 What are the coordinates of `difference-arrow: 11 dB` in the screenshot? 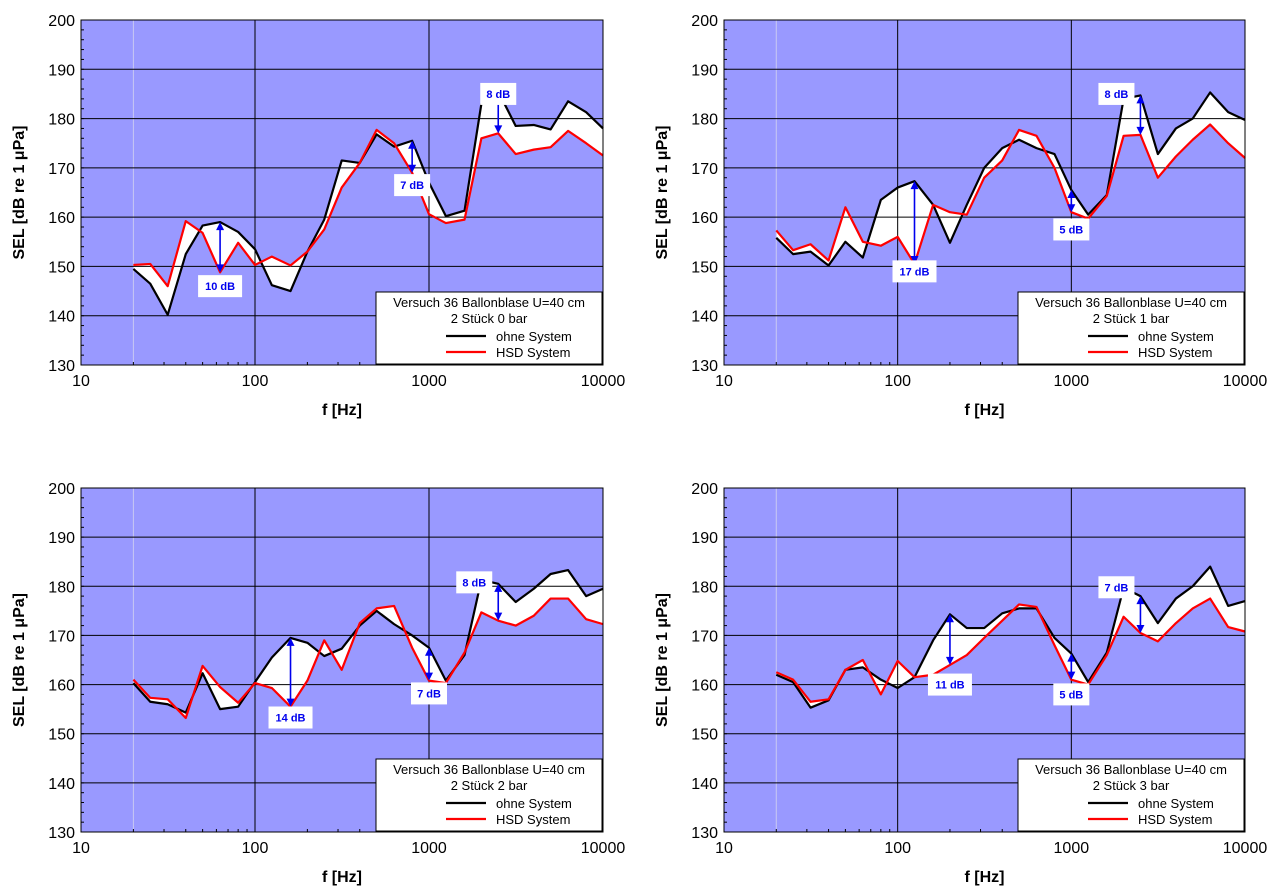 It's located at (949, 655).